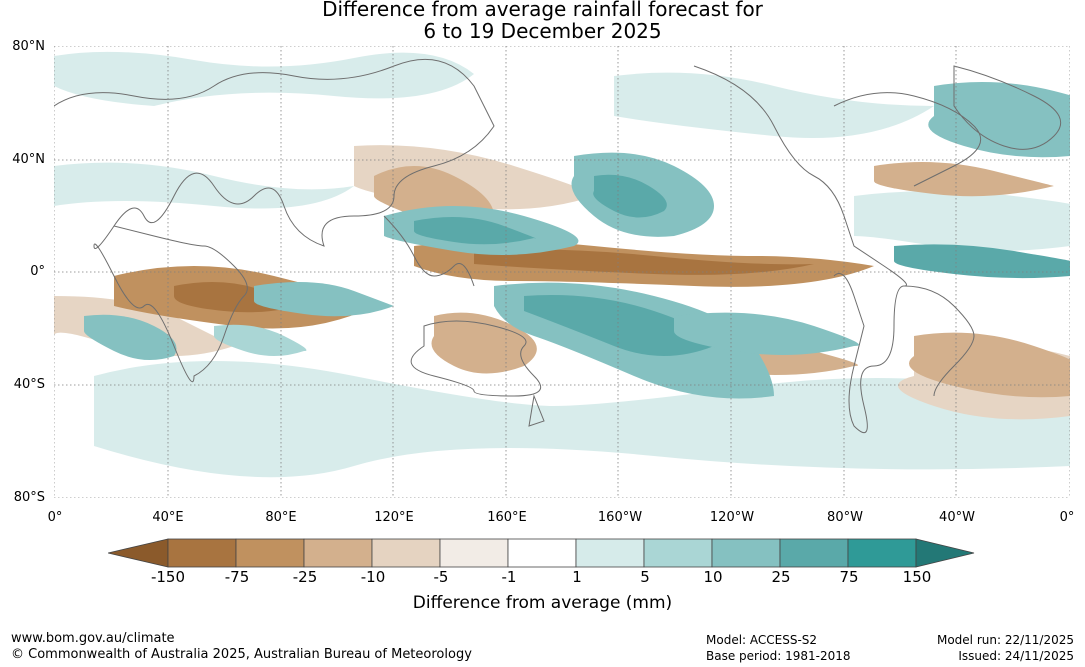 The width and height of the screenshot is (1085, 667). Describe the element at coordinates (1016, 656) in the screenshot. I see `footer-issued: Issued: 24/11/2025` at that location.